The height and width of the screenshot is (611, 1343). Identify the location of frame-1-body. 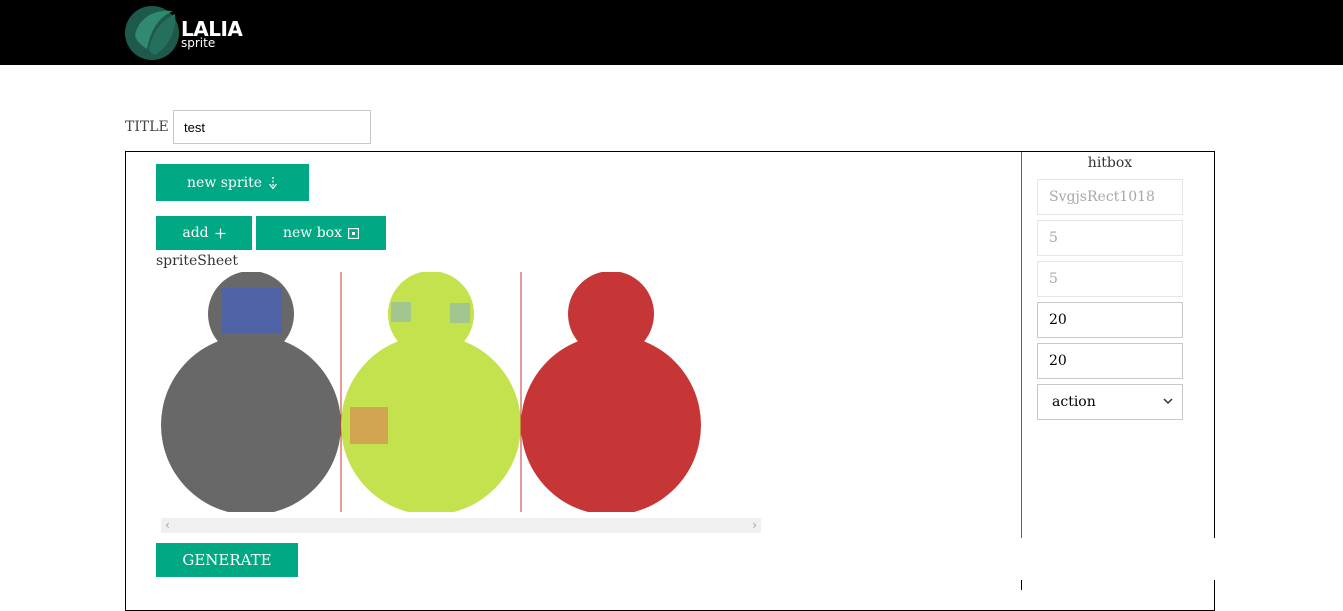
(251, 423).